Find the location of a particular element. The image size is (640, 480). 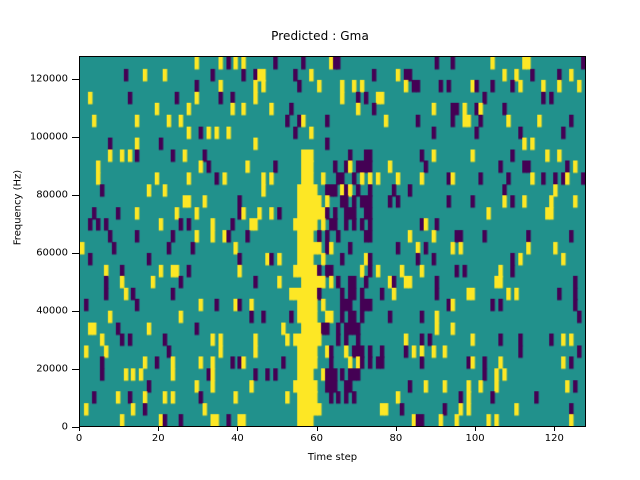

y-tick-label: 20000 is located at coordinates (52, 369).